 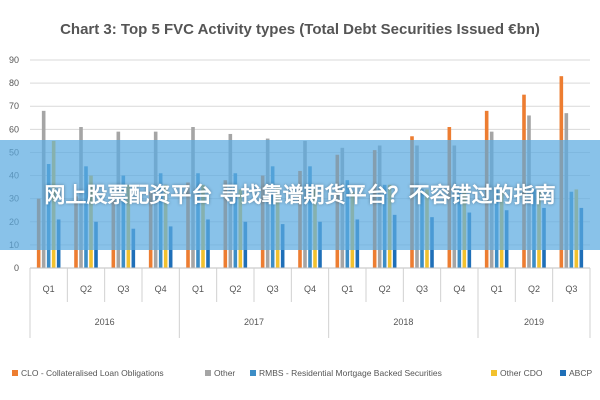 I want to click on x-group-label: 2017, so click(x=254, y=322).